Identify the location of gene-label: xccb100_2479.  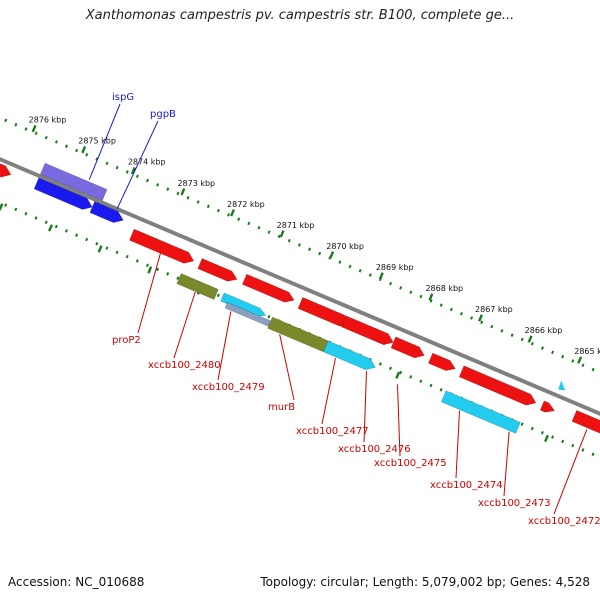
(228, 387).